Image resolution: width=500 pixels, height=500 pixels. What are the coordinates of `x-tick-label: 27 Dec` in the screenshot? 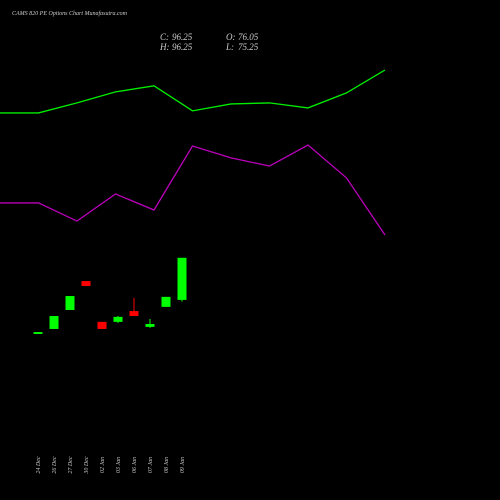 It's located at (71, 464).